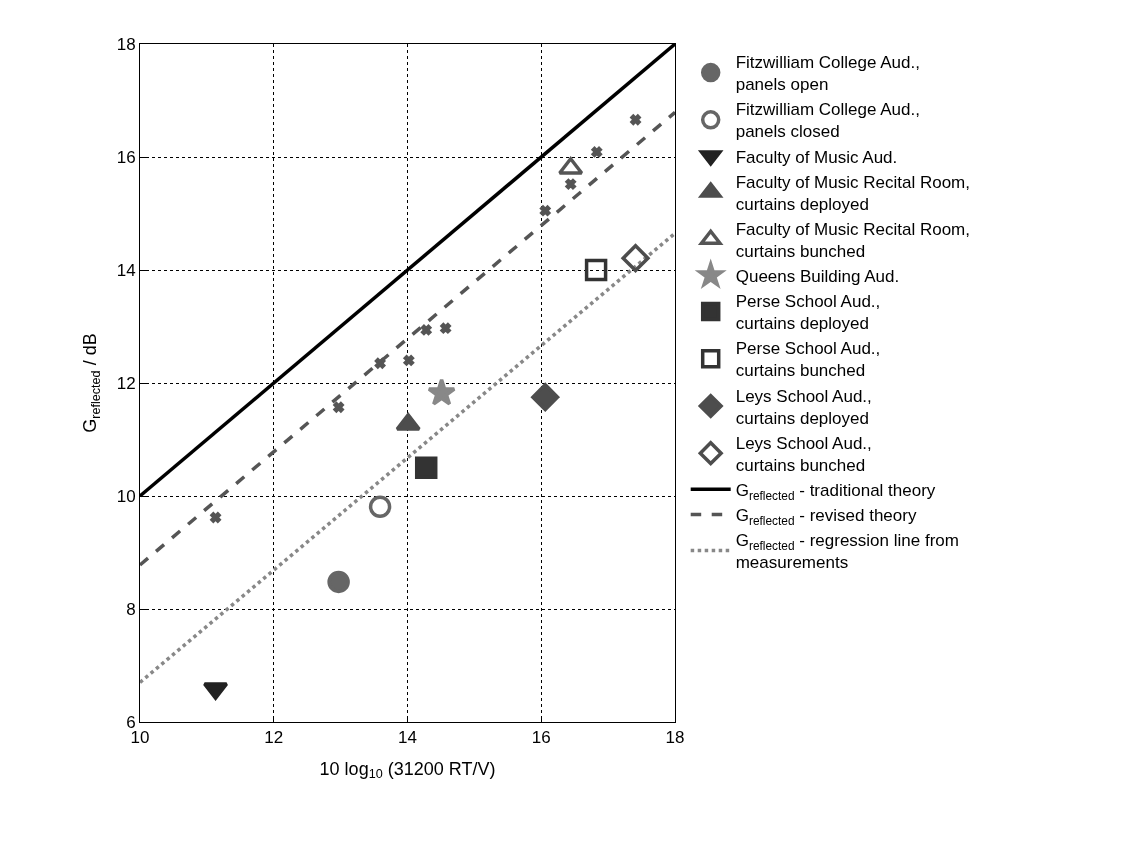  Describe the element at coordinates (675, 738) in the screenshot. I see `x-tick-label: 18` at that location.